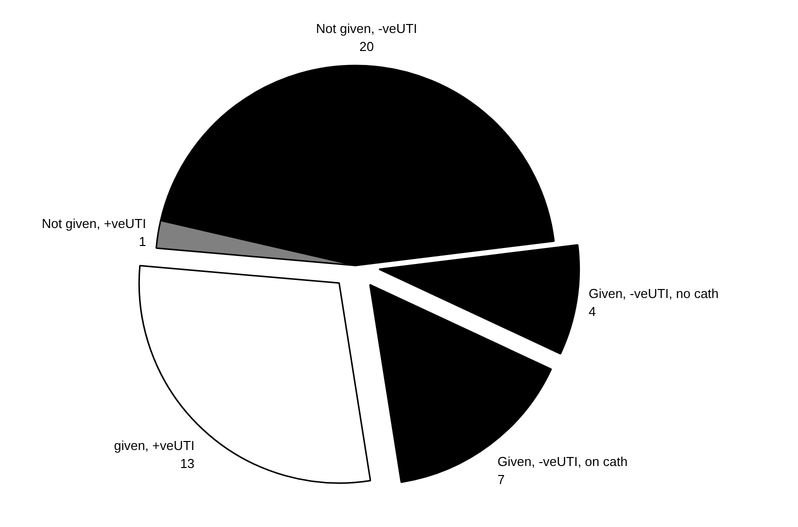  What do you see at coordinates (653, 293) in the screenshot?
I see `slice-label: Given, -veUTI, no cath` at bounding box center [653, 293].